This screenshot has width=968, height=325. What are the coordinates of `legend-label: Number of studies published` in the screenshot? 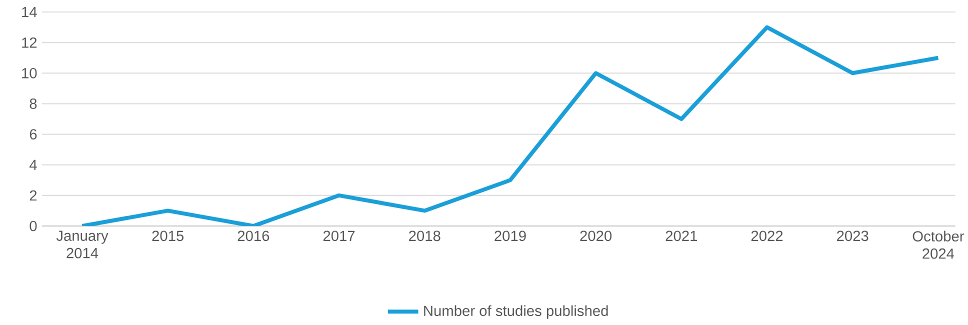 It's located at (516, 312).